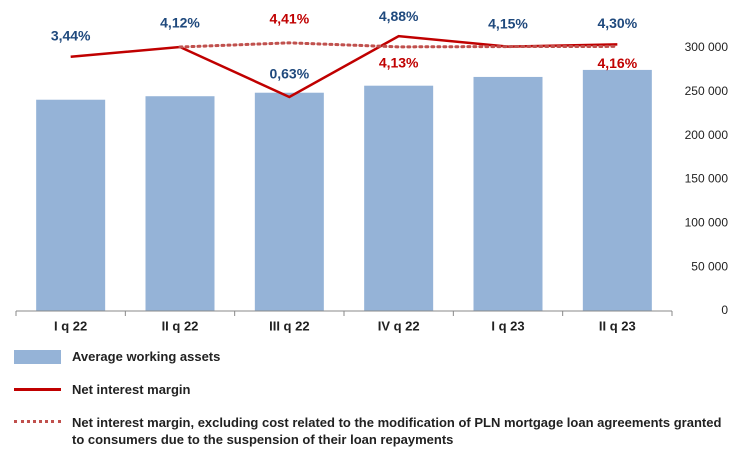 The image size is (735, 464). What do you see at coordinates (289, 74) in the screenshot?
I see `data-label: 0,63%` at bounding box center [289, 74].